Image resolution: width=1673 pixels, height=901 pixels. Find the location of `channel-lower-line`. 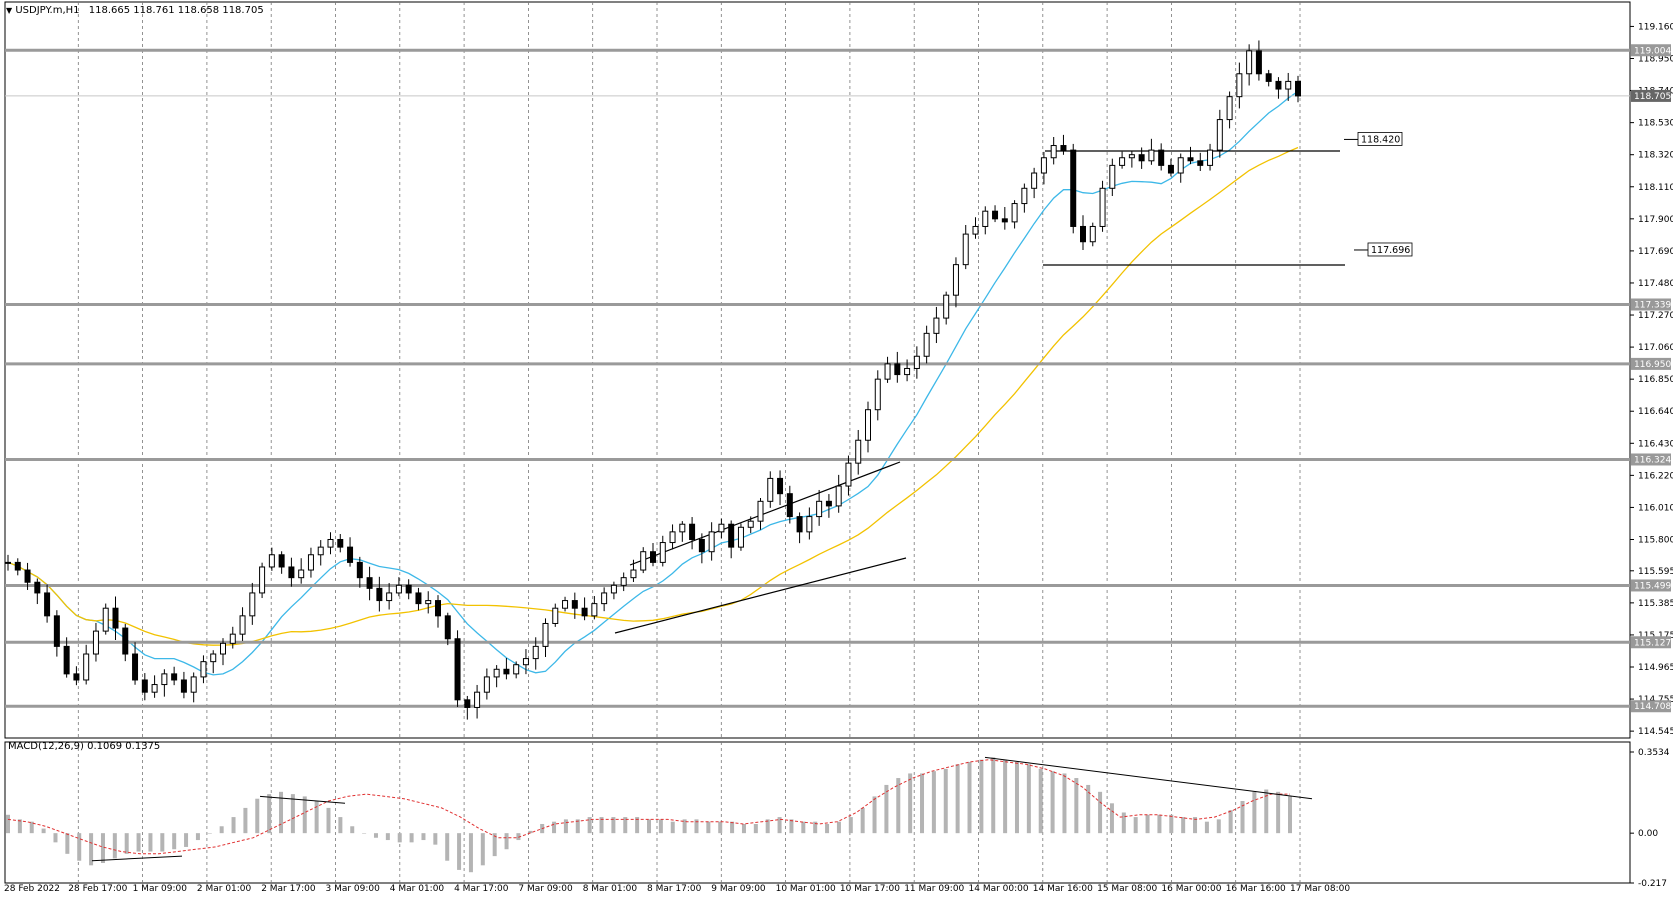

channel-lower-line is located at coordinates (760, 595).